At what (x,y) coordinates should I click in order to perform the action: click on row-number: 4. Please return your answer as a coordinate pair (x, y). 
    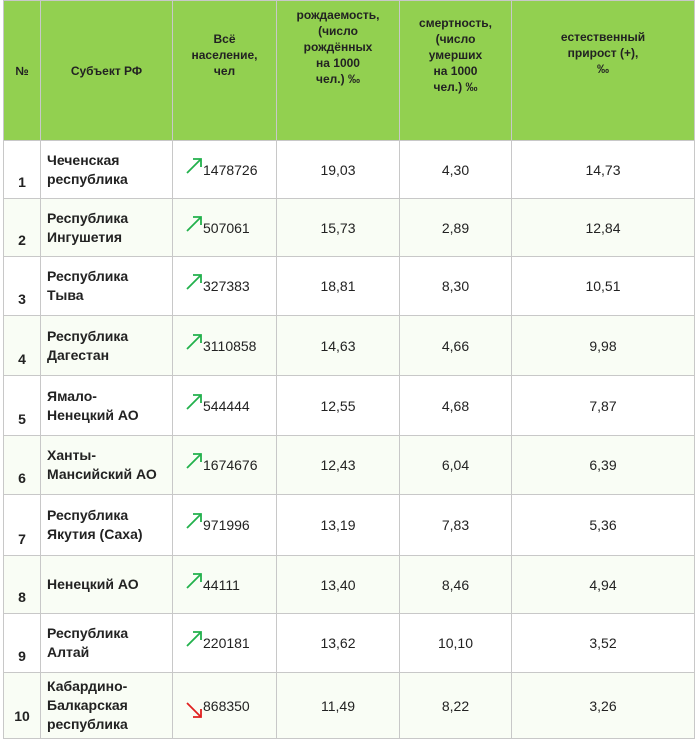
    Looking at the image, I should click on (22, 345).